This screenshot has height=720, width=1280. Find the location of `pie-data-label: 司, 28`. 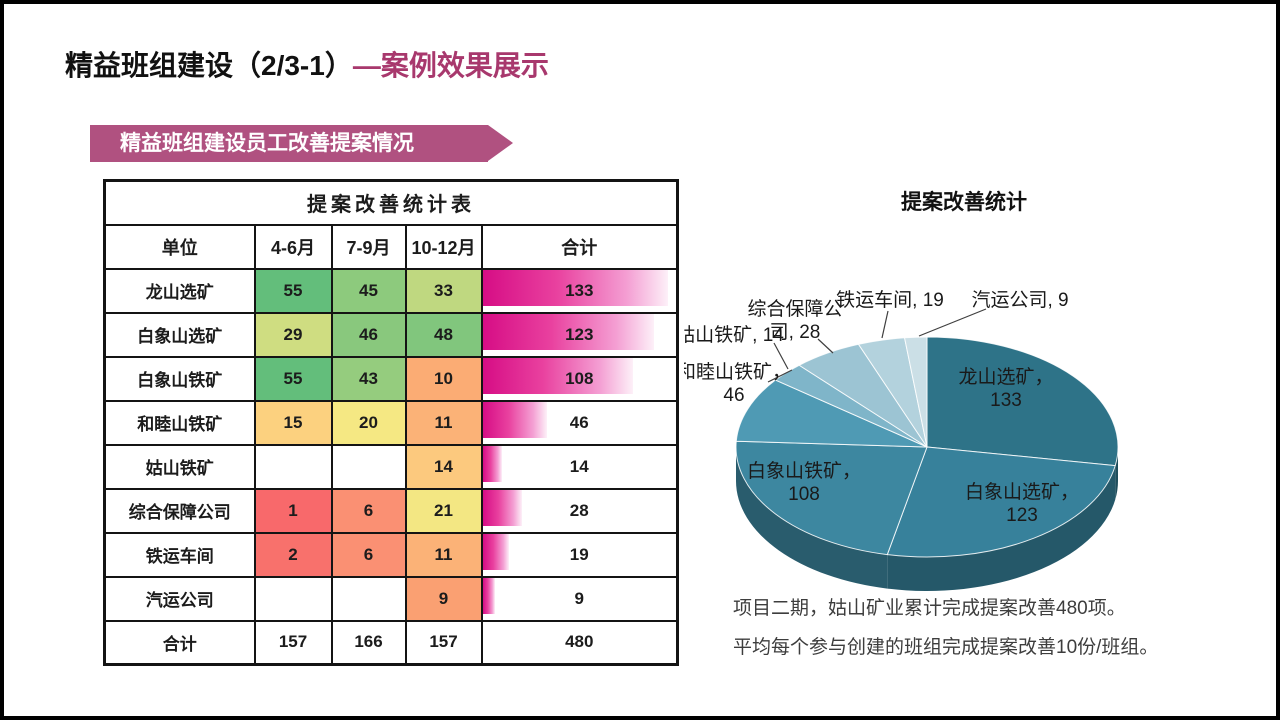

pie-data-label: 司, 28 is located at coordinates (795, 332).